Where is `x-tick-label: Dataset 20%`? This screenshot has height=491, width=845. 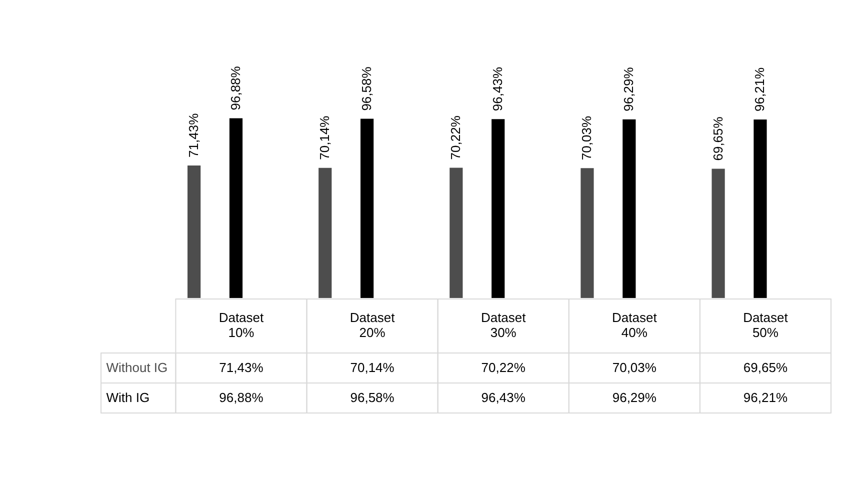
x-tick-label: Dataset 20% is located at coordinates (373, 325).